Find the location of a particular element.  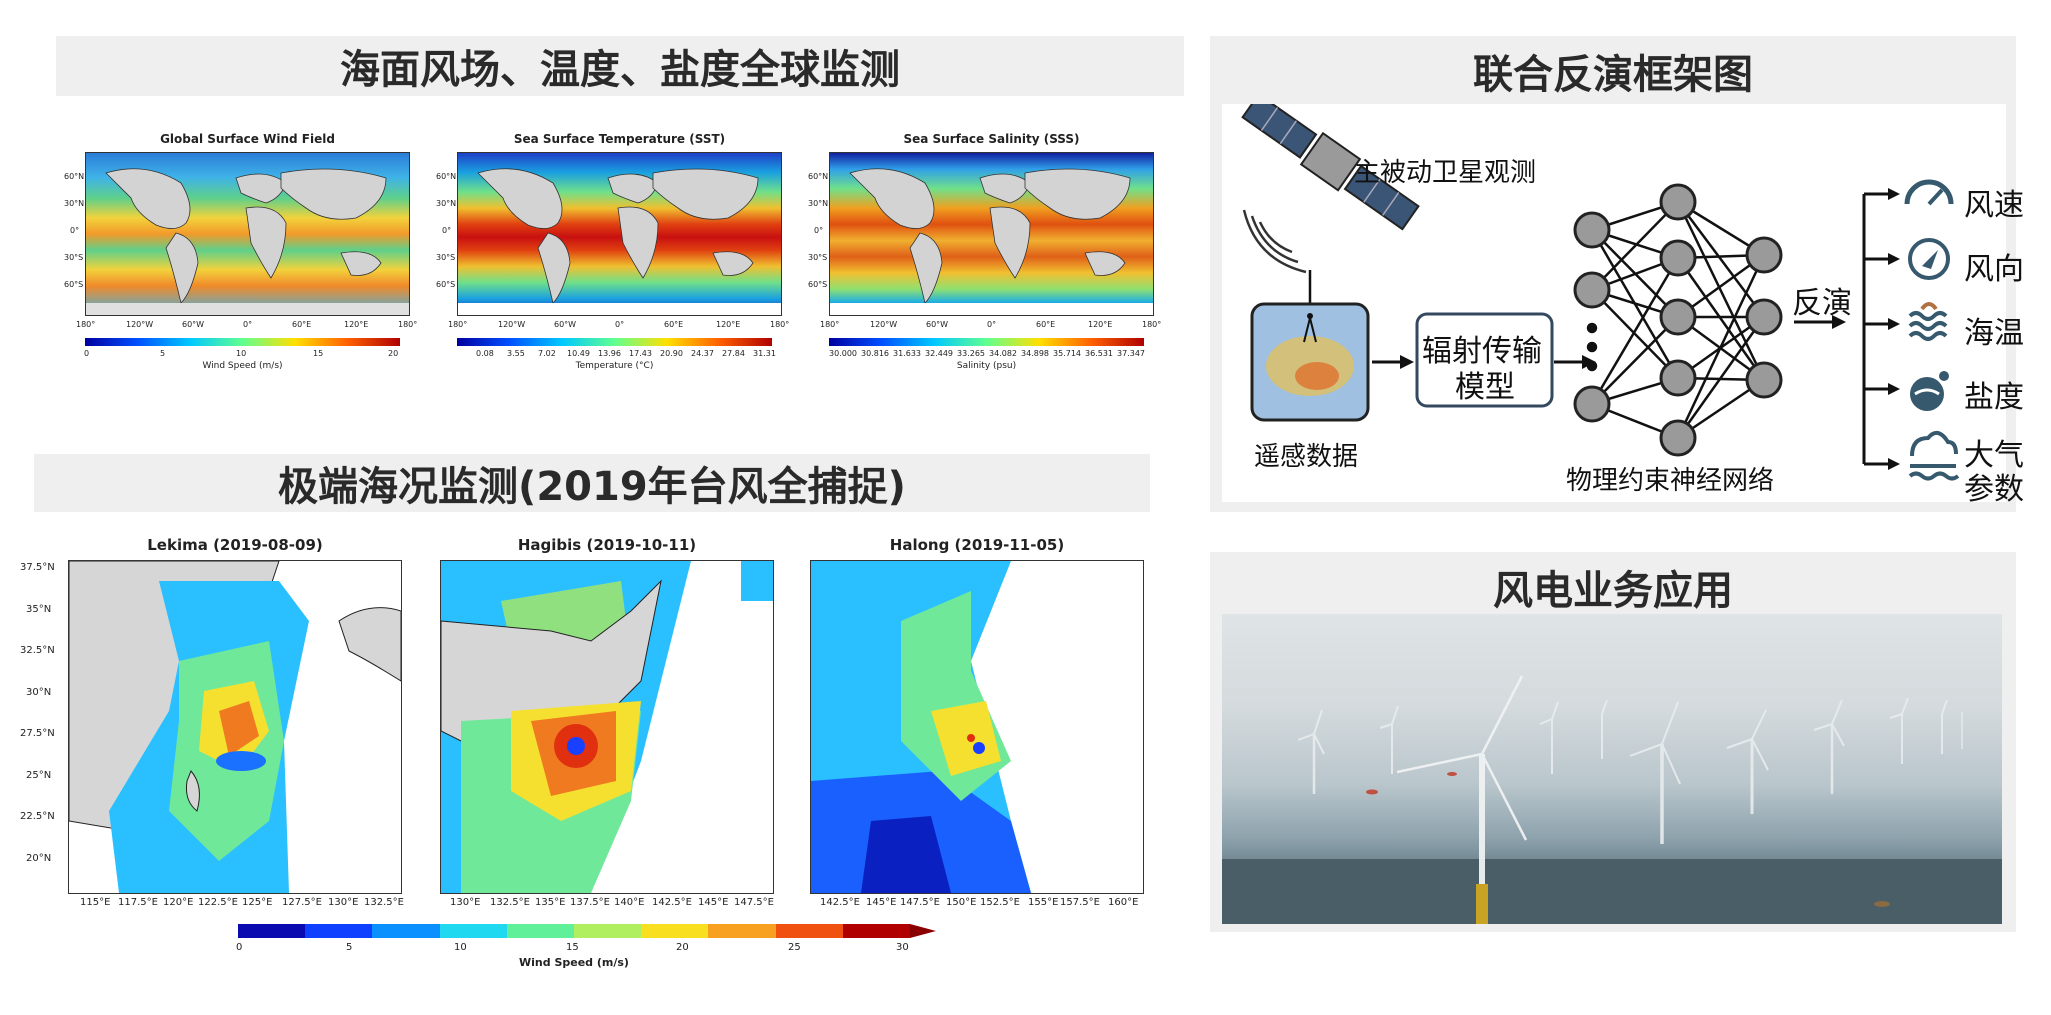

sst-map-title: Sea Surface Temperature (SST) is located at coordinates (619, 139).